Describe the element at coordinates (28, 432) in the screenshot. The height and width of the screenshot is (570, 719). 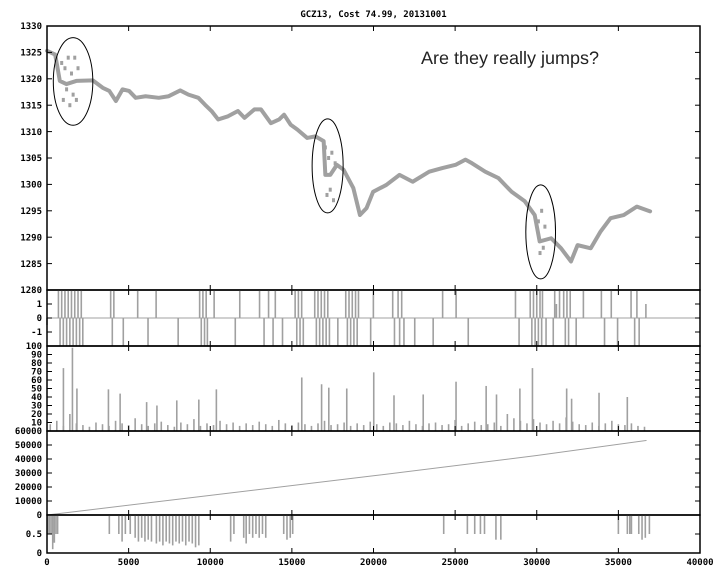
I see `y-tick-label: 60000` at that location.